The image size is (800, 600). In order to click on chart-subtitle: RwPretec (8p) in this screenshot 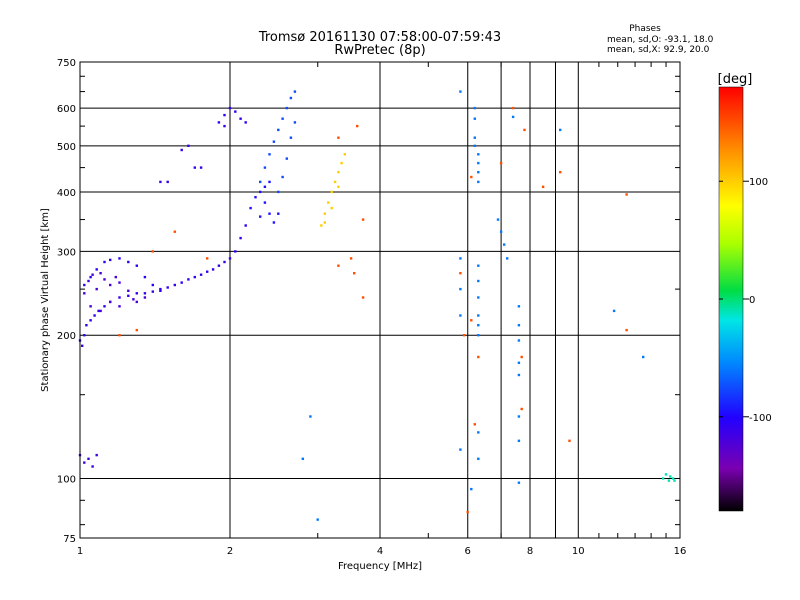, I will do `click(379, 50)`.